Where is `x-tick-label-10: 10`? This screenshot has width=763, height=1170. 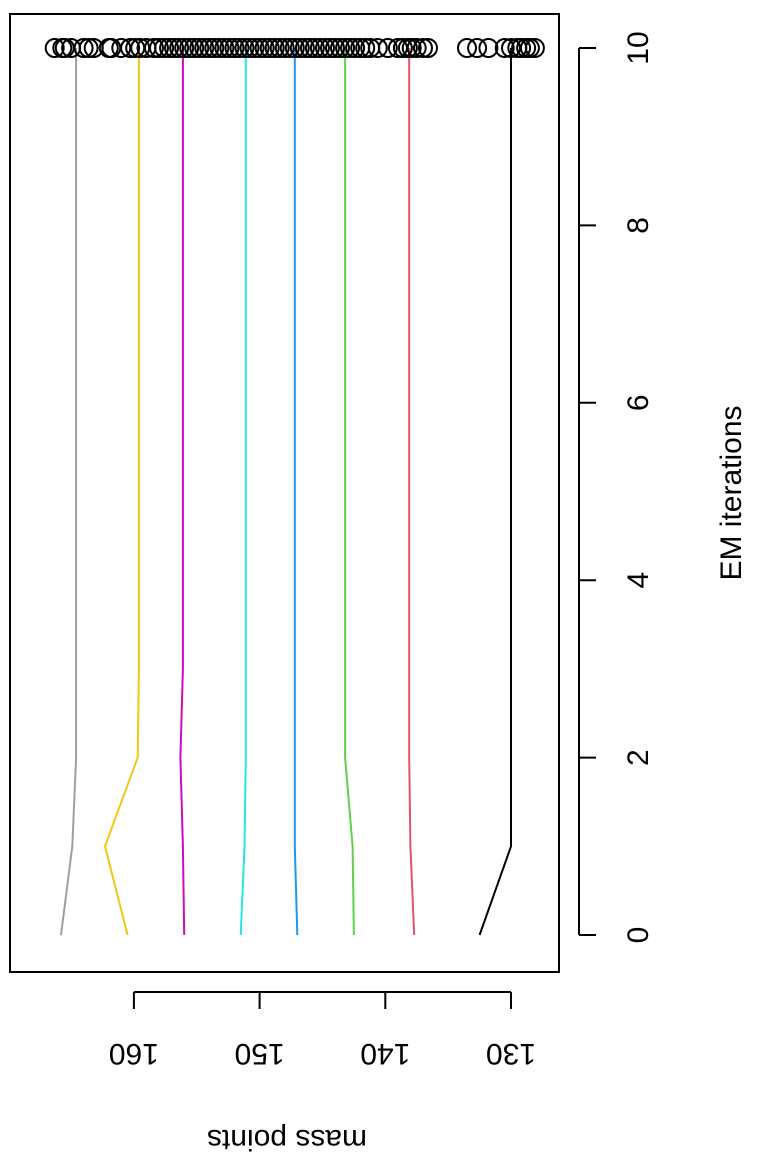 x-tick-label-10: 10 is located at coordinates (638, 47).